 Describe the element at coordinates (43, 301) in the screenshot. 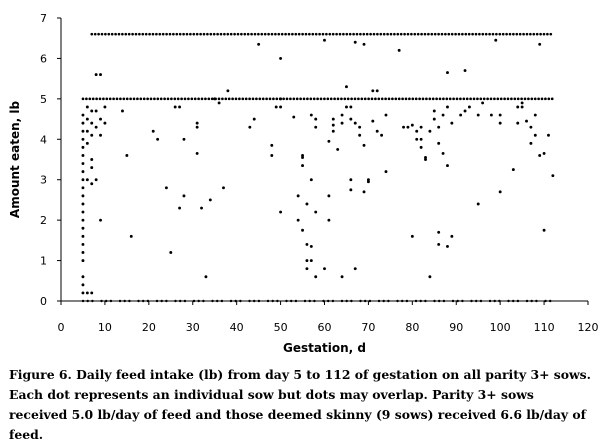

I see `y-tick-label: 0` at that location.